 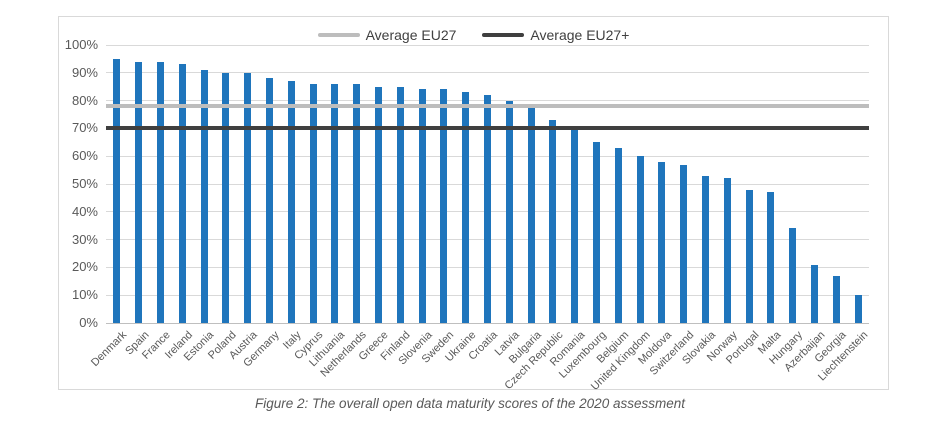 I want to click on y-tick-label: 50%, so click(x=84, y=183).